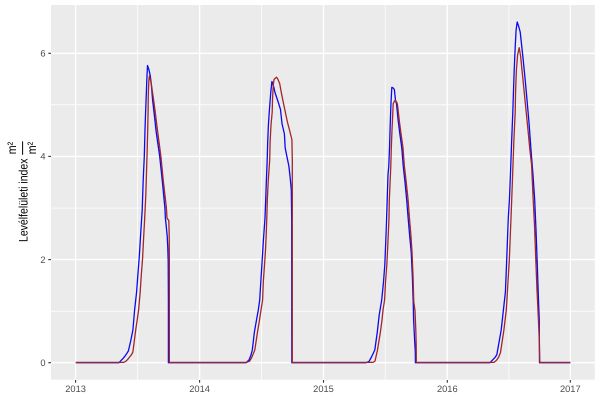 The width and height of the screenshot is (600, 400). What do you see at coordinates (42, 363) in the screenshot?
I see `svg-text: 0` at bounding box center [42, 363].